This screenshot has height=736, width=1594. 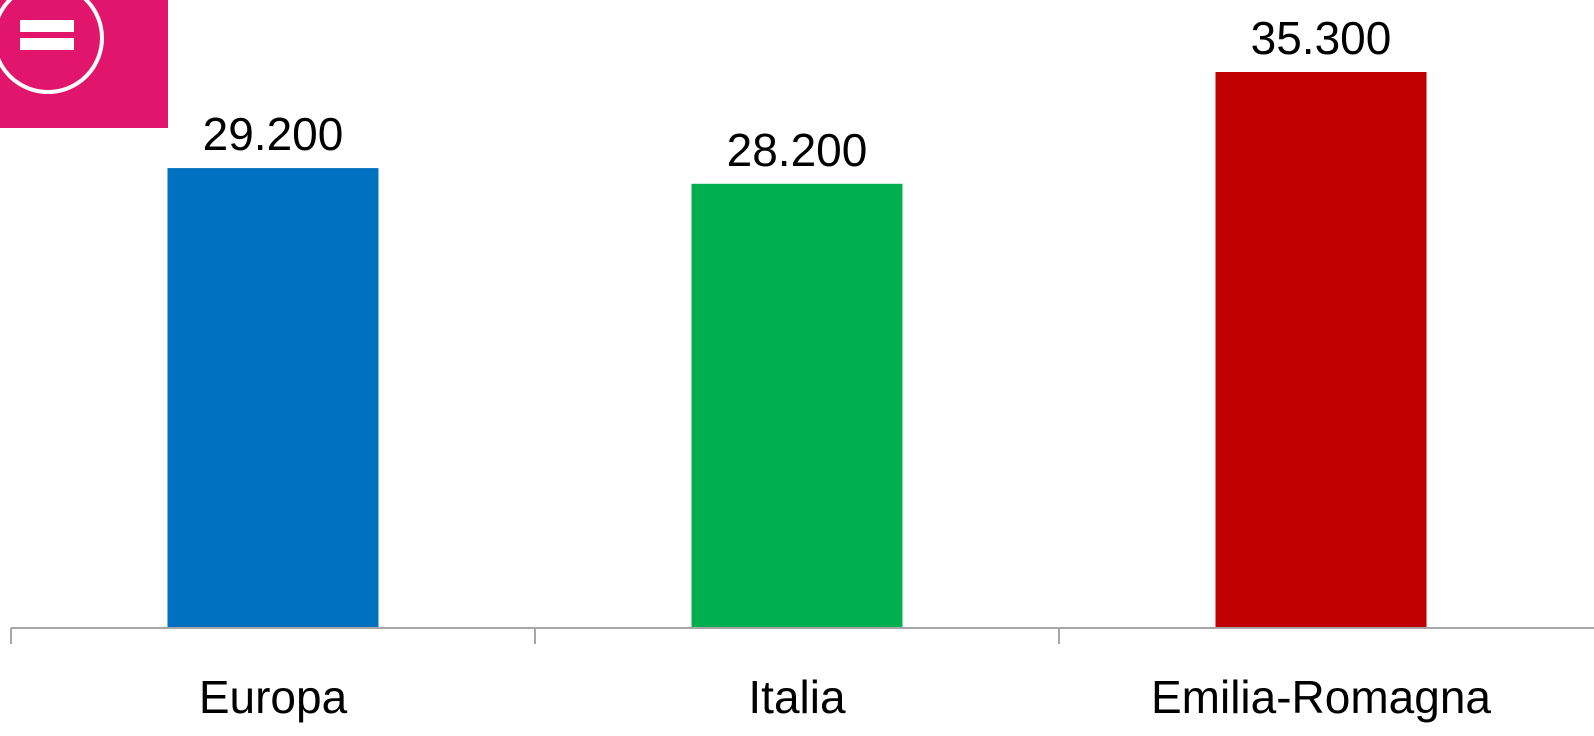 I want to click on value-label: 29.200, so click(x=273, y=134).